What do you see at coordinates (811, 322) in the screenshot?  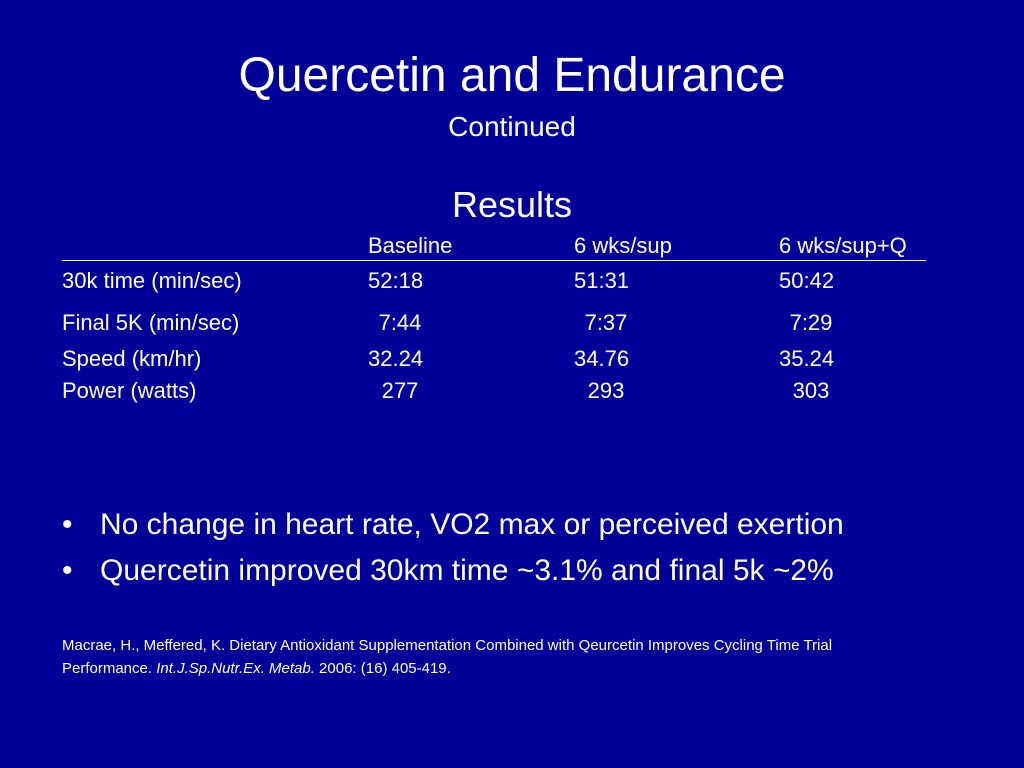 I see `cell-6wks-sup-q: 7:29` at bounding box center [811, 322].